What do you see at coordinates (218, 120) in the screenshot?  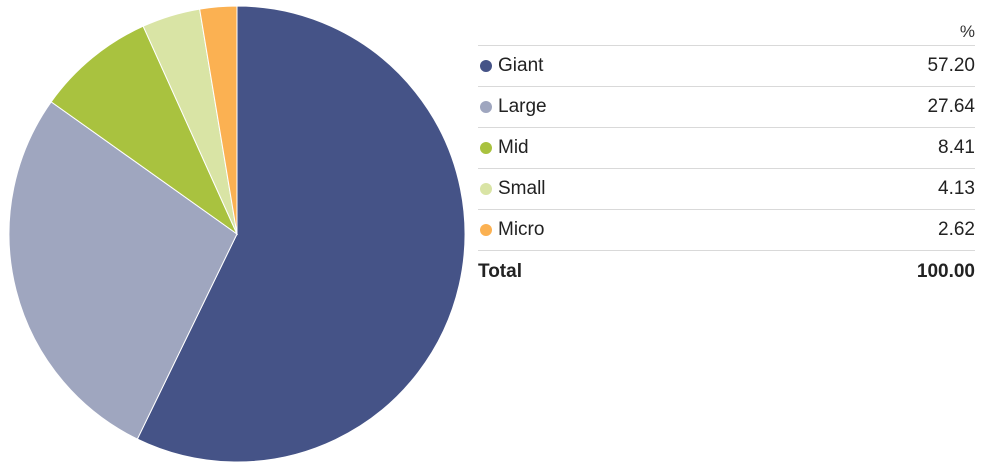 I see `pie-slice-micro` at bounding box center [218, 120].